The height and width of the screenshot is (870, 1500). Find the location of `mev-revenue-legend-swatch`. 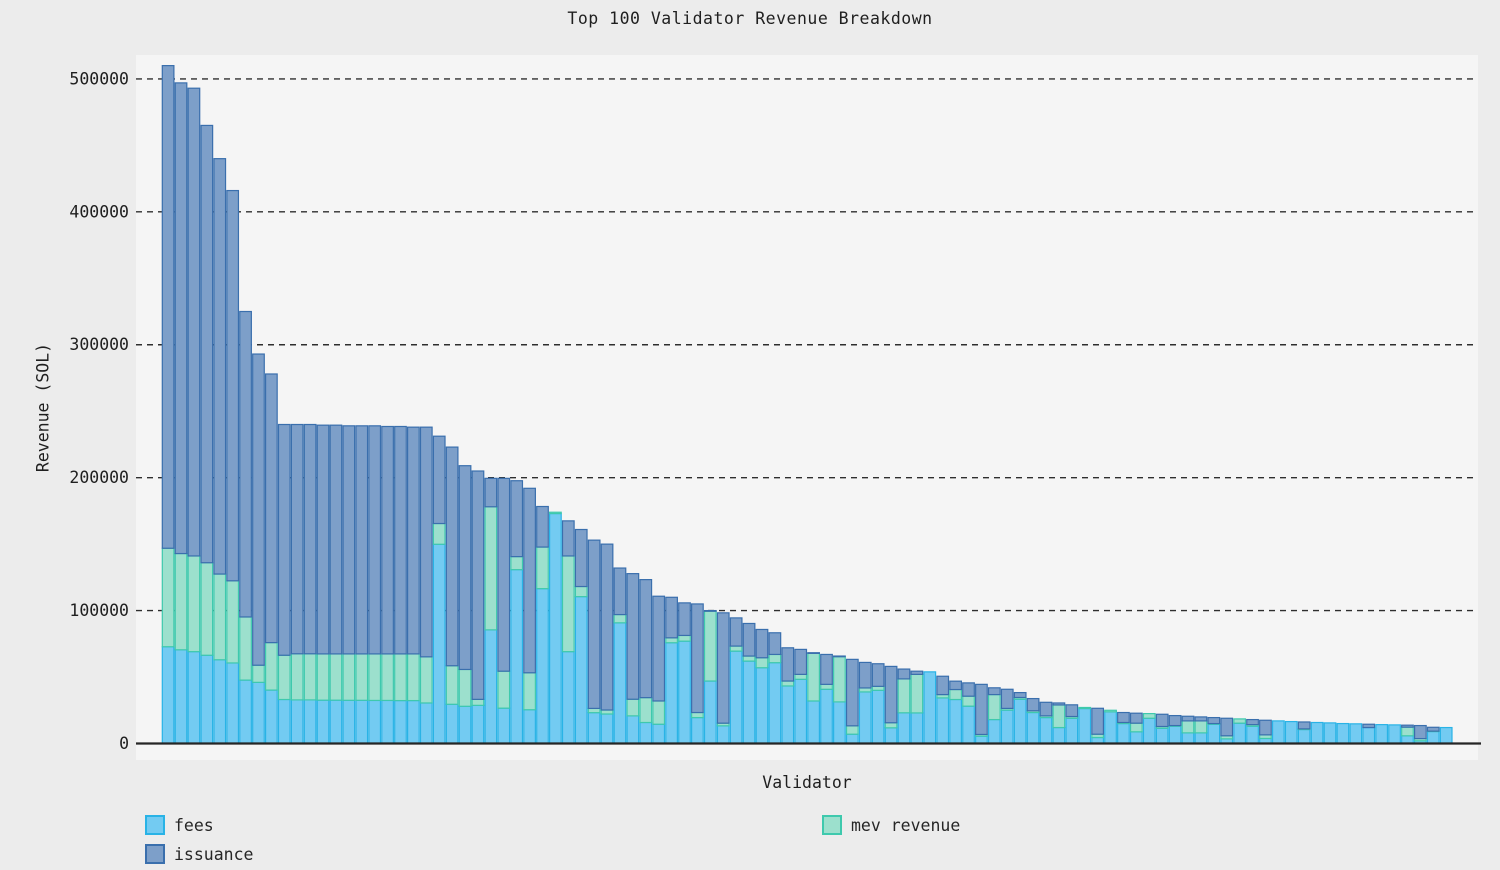

mev-revenue-legend-swatch is located at coordinates (832, 825).